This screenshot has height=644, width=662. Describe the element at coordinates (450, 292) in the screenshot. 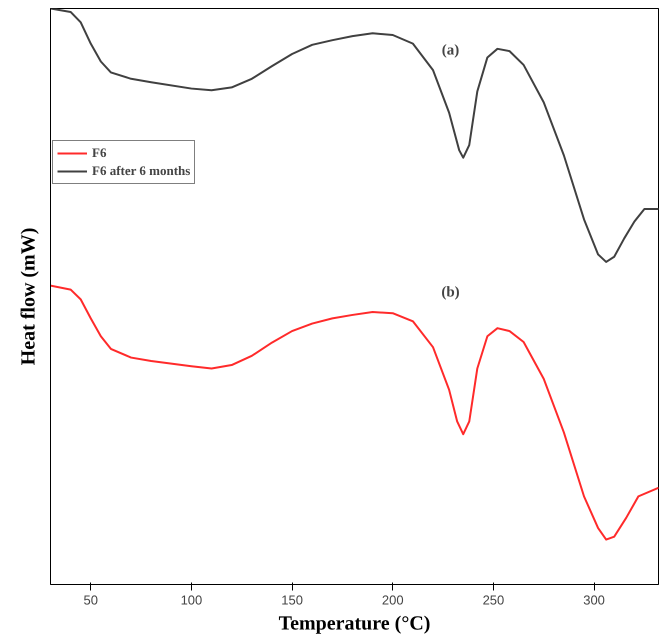

I see `annotation: (b)` at that location.